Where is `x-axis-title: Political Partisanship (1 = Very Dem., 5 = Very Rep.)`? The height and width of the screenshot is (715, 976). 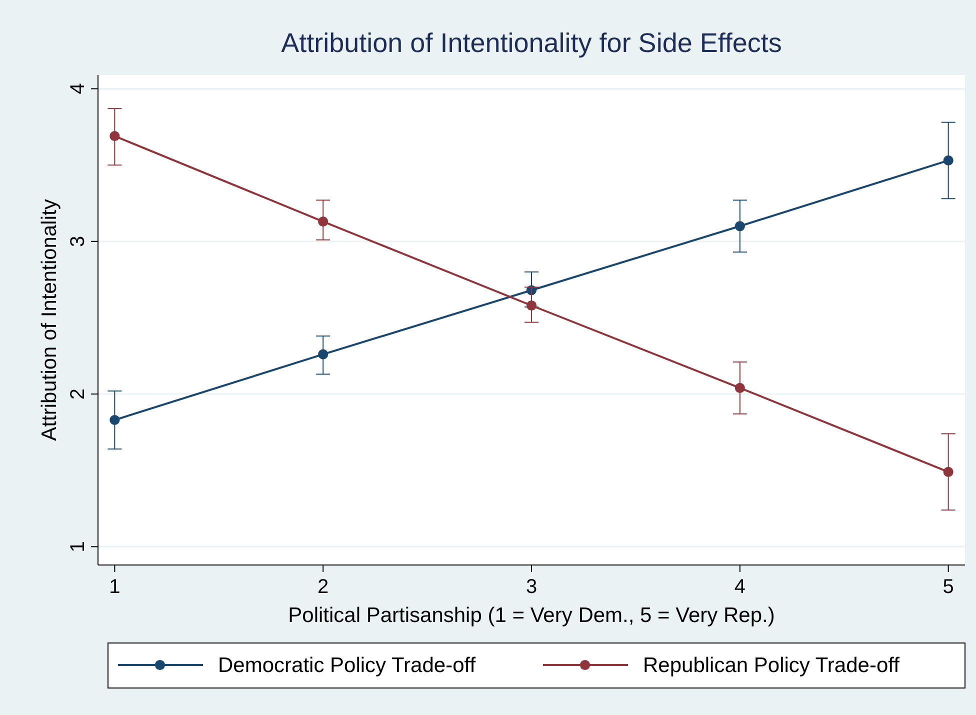
x-axis-title: Political Partisanship (1 = Very Dem., 5 = Very Rep.) is located at coordinates (531, 615).